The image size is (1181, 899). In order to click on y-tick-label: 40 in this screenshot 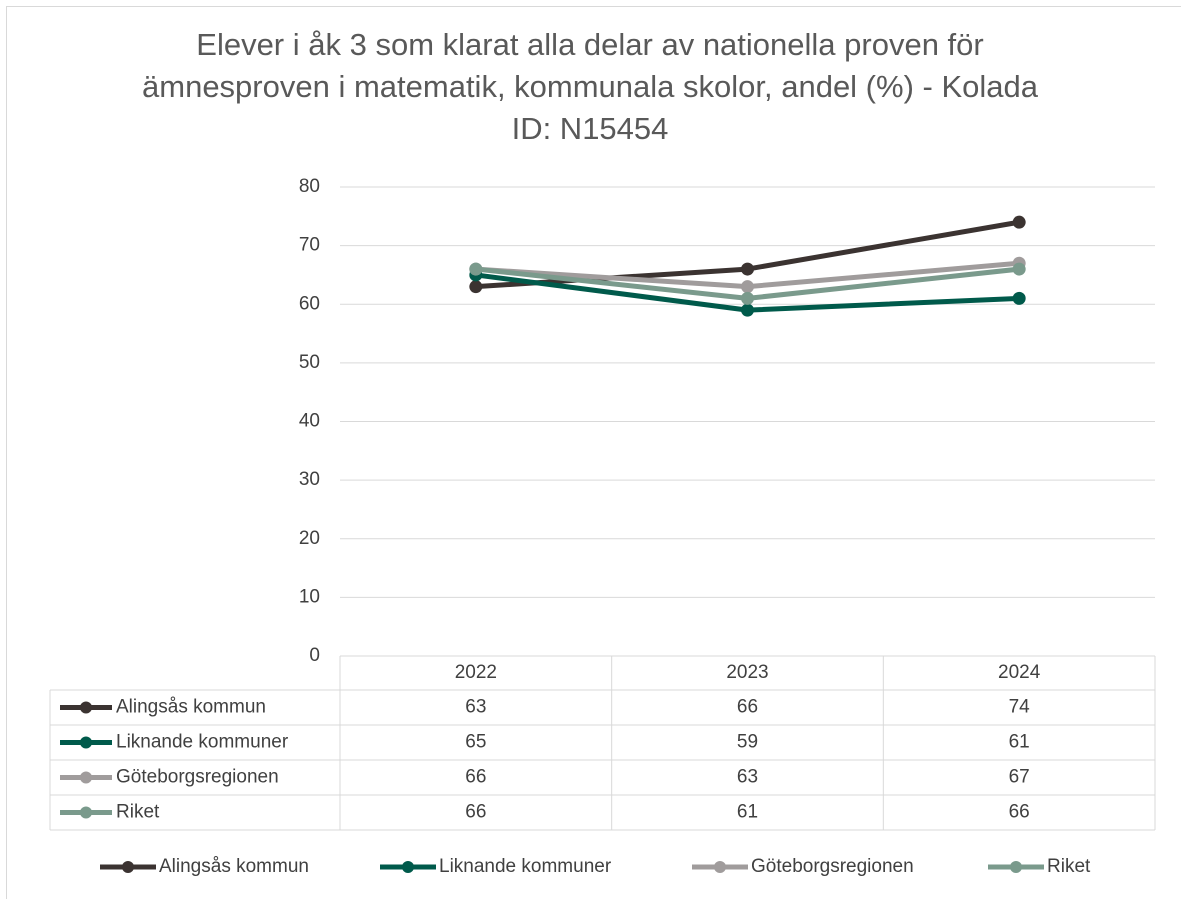, I will do `click(309, 421)`.